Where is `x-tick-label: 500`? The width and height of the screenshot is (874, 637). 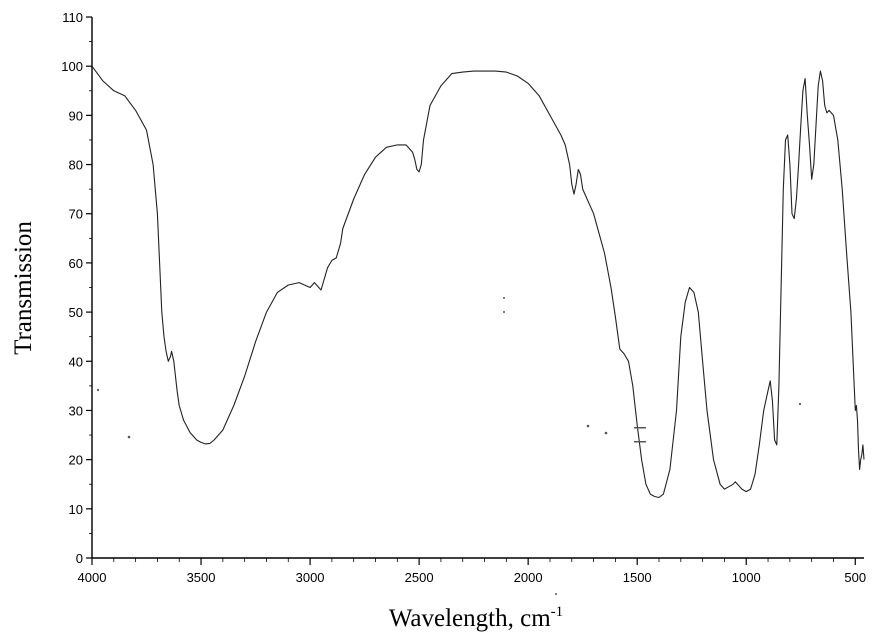
x-tick-label: 500 is located at coordinates (855, 577).